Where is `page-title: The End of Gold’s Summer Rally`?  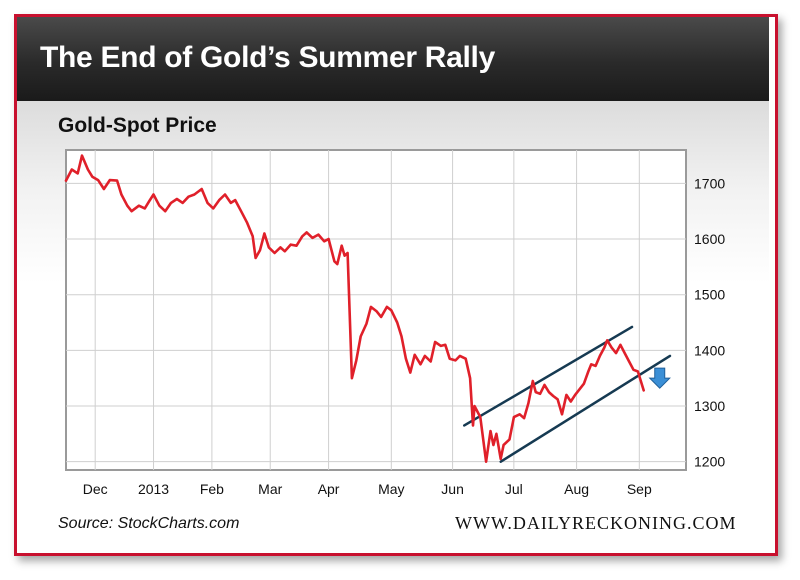 page-title: The End of Gold’s Summer Rally is located at coordinates (267, 57).